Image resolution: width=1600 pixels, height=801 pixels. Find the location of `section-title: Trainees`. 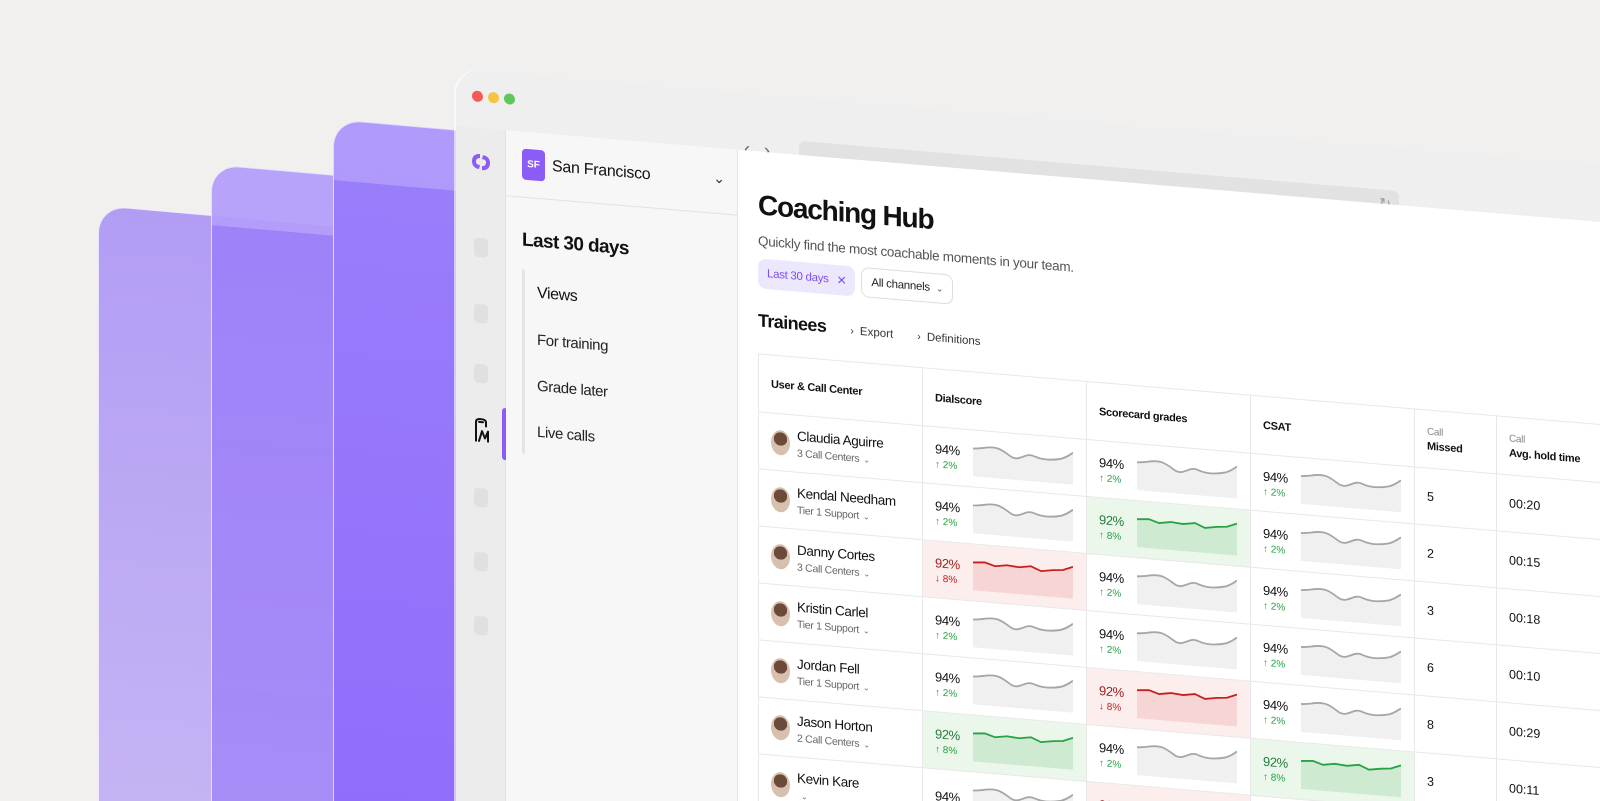

section-title: Trainees is located at coordinates (792, 323).